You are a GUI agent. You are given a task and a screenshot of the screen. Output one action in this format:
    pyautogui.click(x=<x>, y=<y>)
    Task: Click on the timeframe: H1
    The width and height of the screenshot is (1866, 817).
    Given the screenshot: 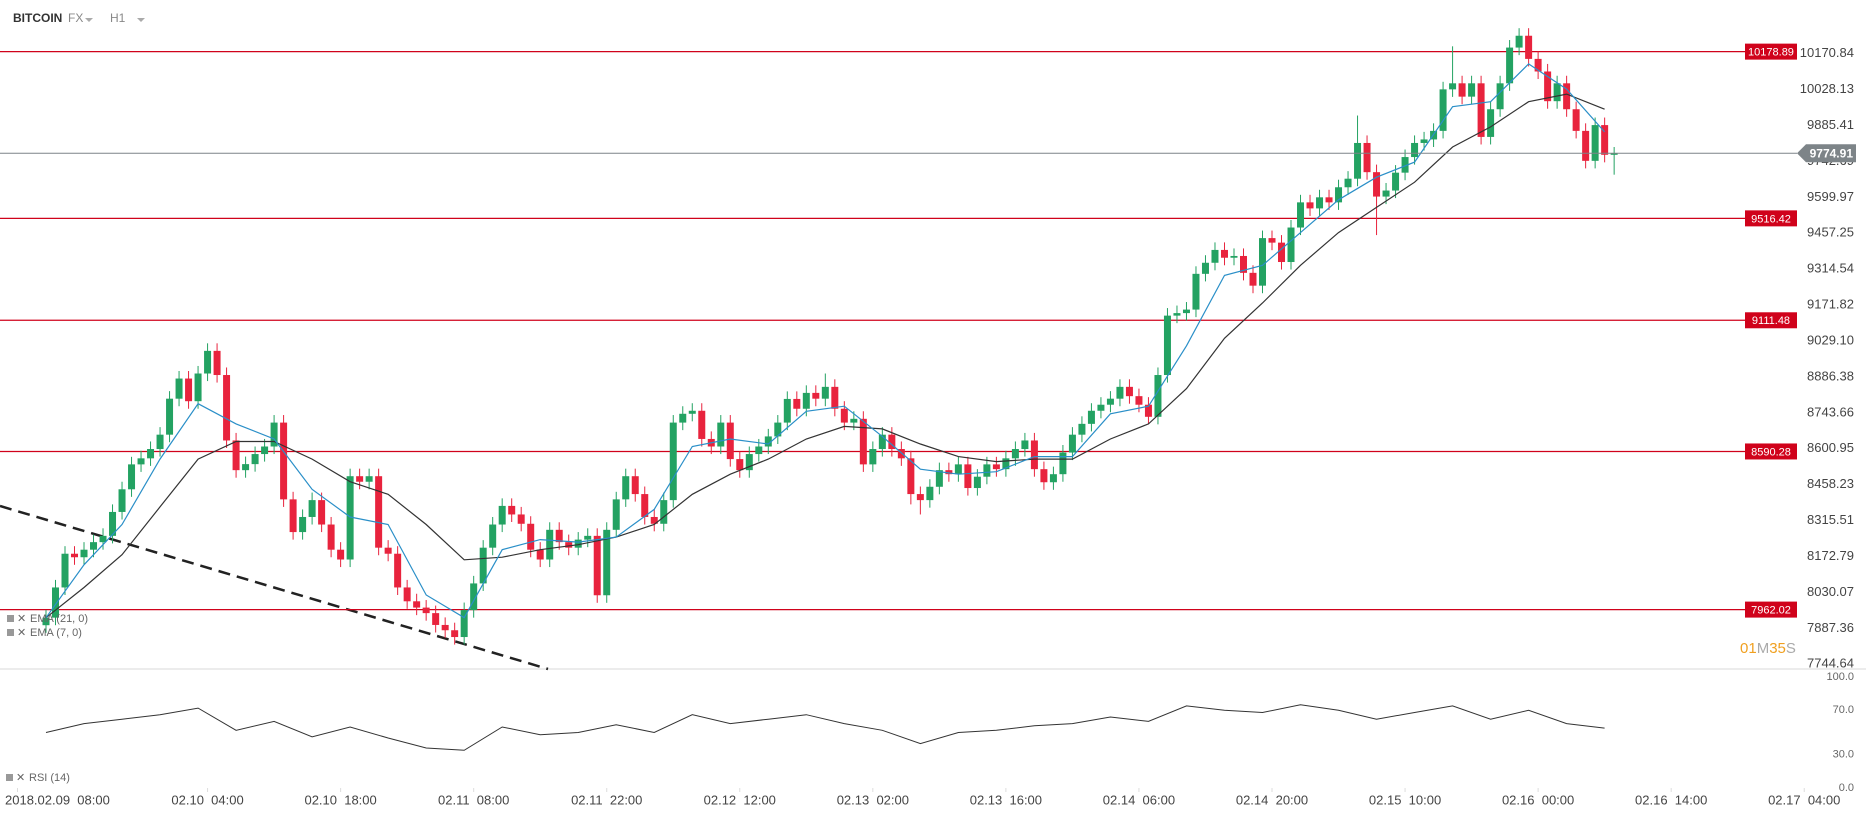 What is the action you would take?
    pyautogui.click(x=118, y=18)
    